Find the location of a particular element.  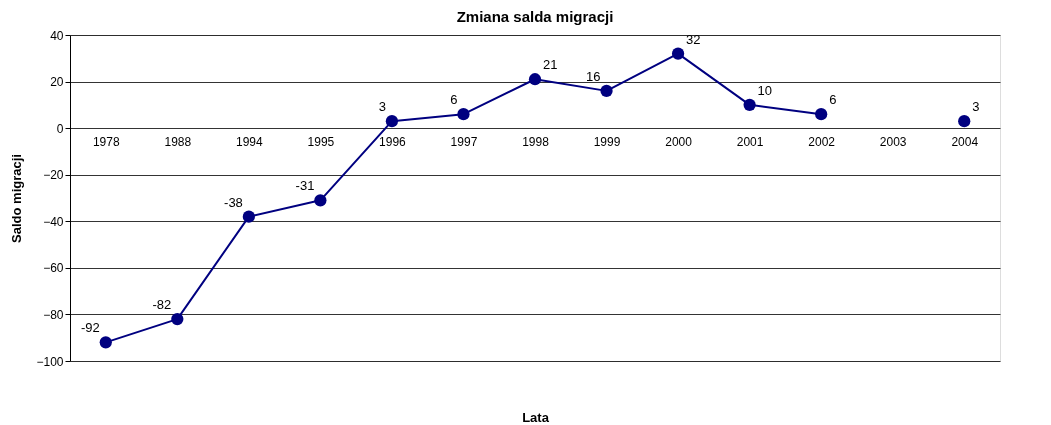

y-tick-label: −60 is located at coordinates (53, 268).